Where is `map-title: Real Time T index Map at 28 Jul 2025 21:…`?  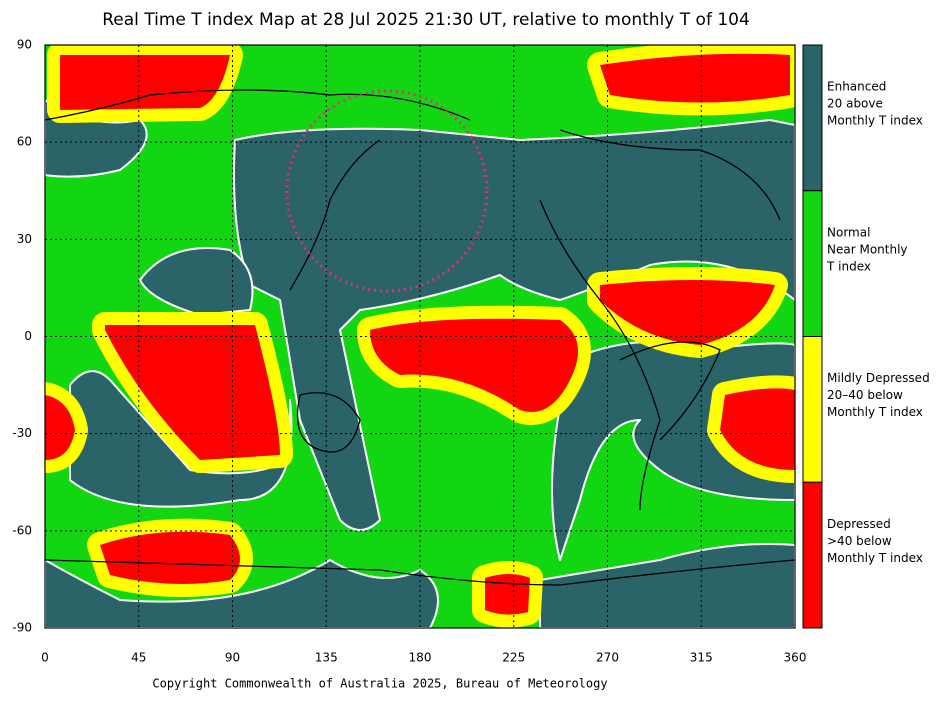 map-title: Real Time T index Map at 28 Jul 2025 21:… is located at coordinates (426, 20).